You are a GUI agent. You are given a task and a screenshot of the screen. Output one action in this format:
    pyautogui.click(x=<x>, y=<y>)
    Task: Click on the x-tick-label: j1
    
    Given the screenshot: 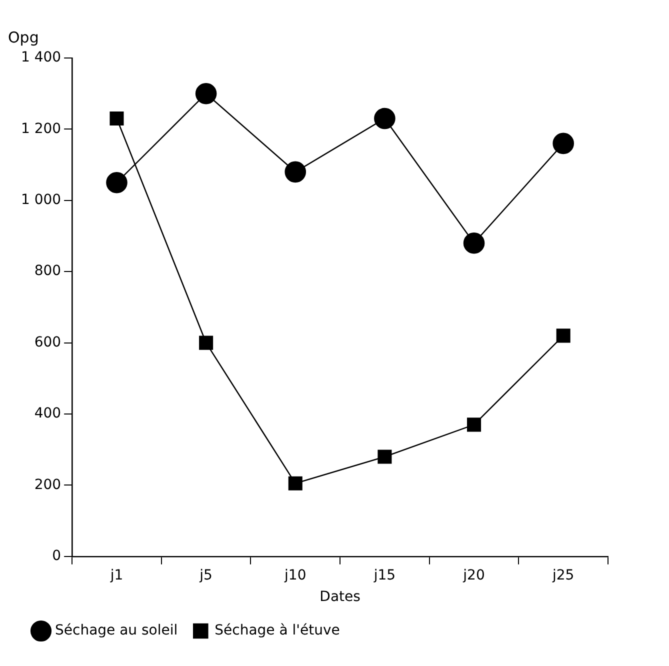 What is the action you would take?
    pyautogui.click(x=116, y=575)
    